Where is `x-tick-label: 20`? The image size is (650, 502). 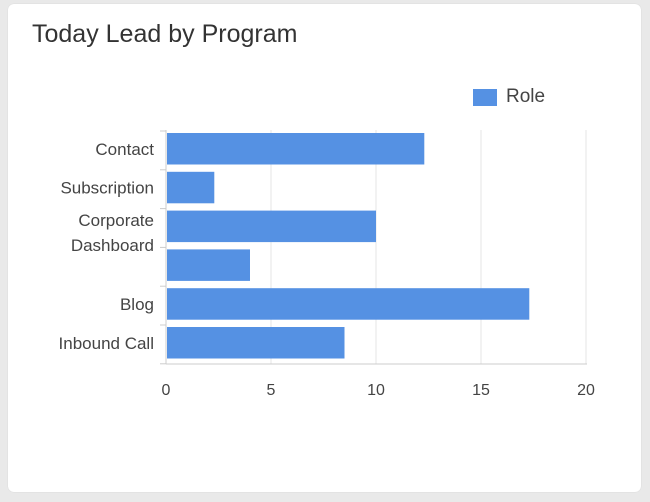
x-tick-label: 20 is located at coordinates (586, 390).